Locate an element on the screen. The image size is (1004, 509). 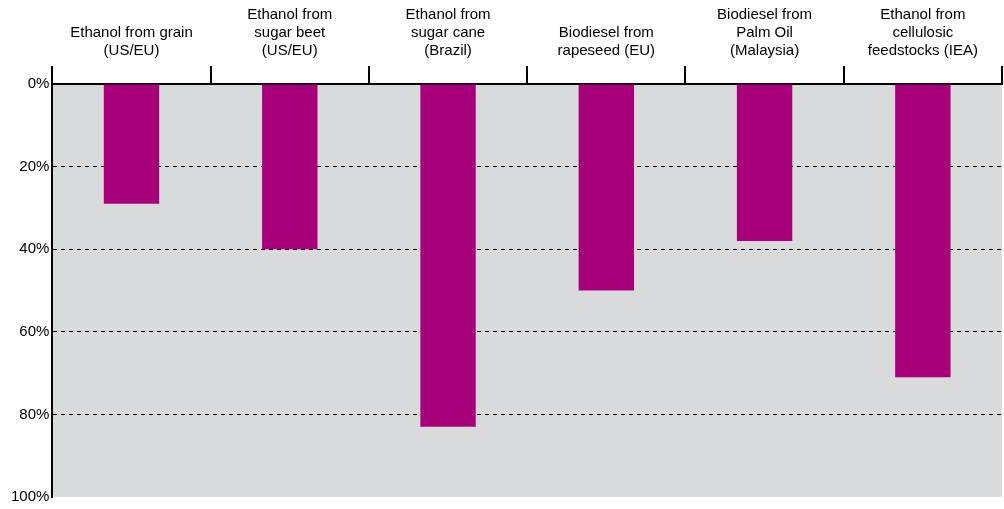
x-tick-label: Biodiesel from rapeseed (EU) is located at coordinates (606, 41).